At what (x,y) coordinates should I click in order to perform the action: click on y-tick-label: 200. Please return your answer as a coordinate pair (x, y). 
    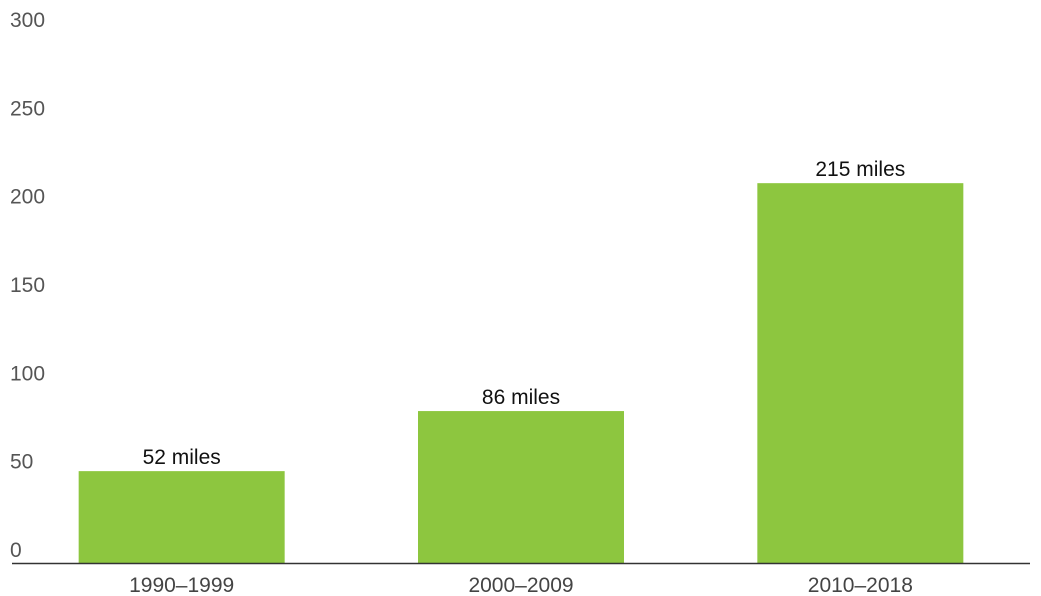
    Looking at the image, I should click on (27, 197).